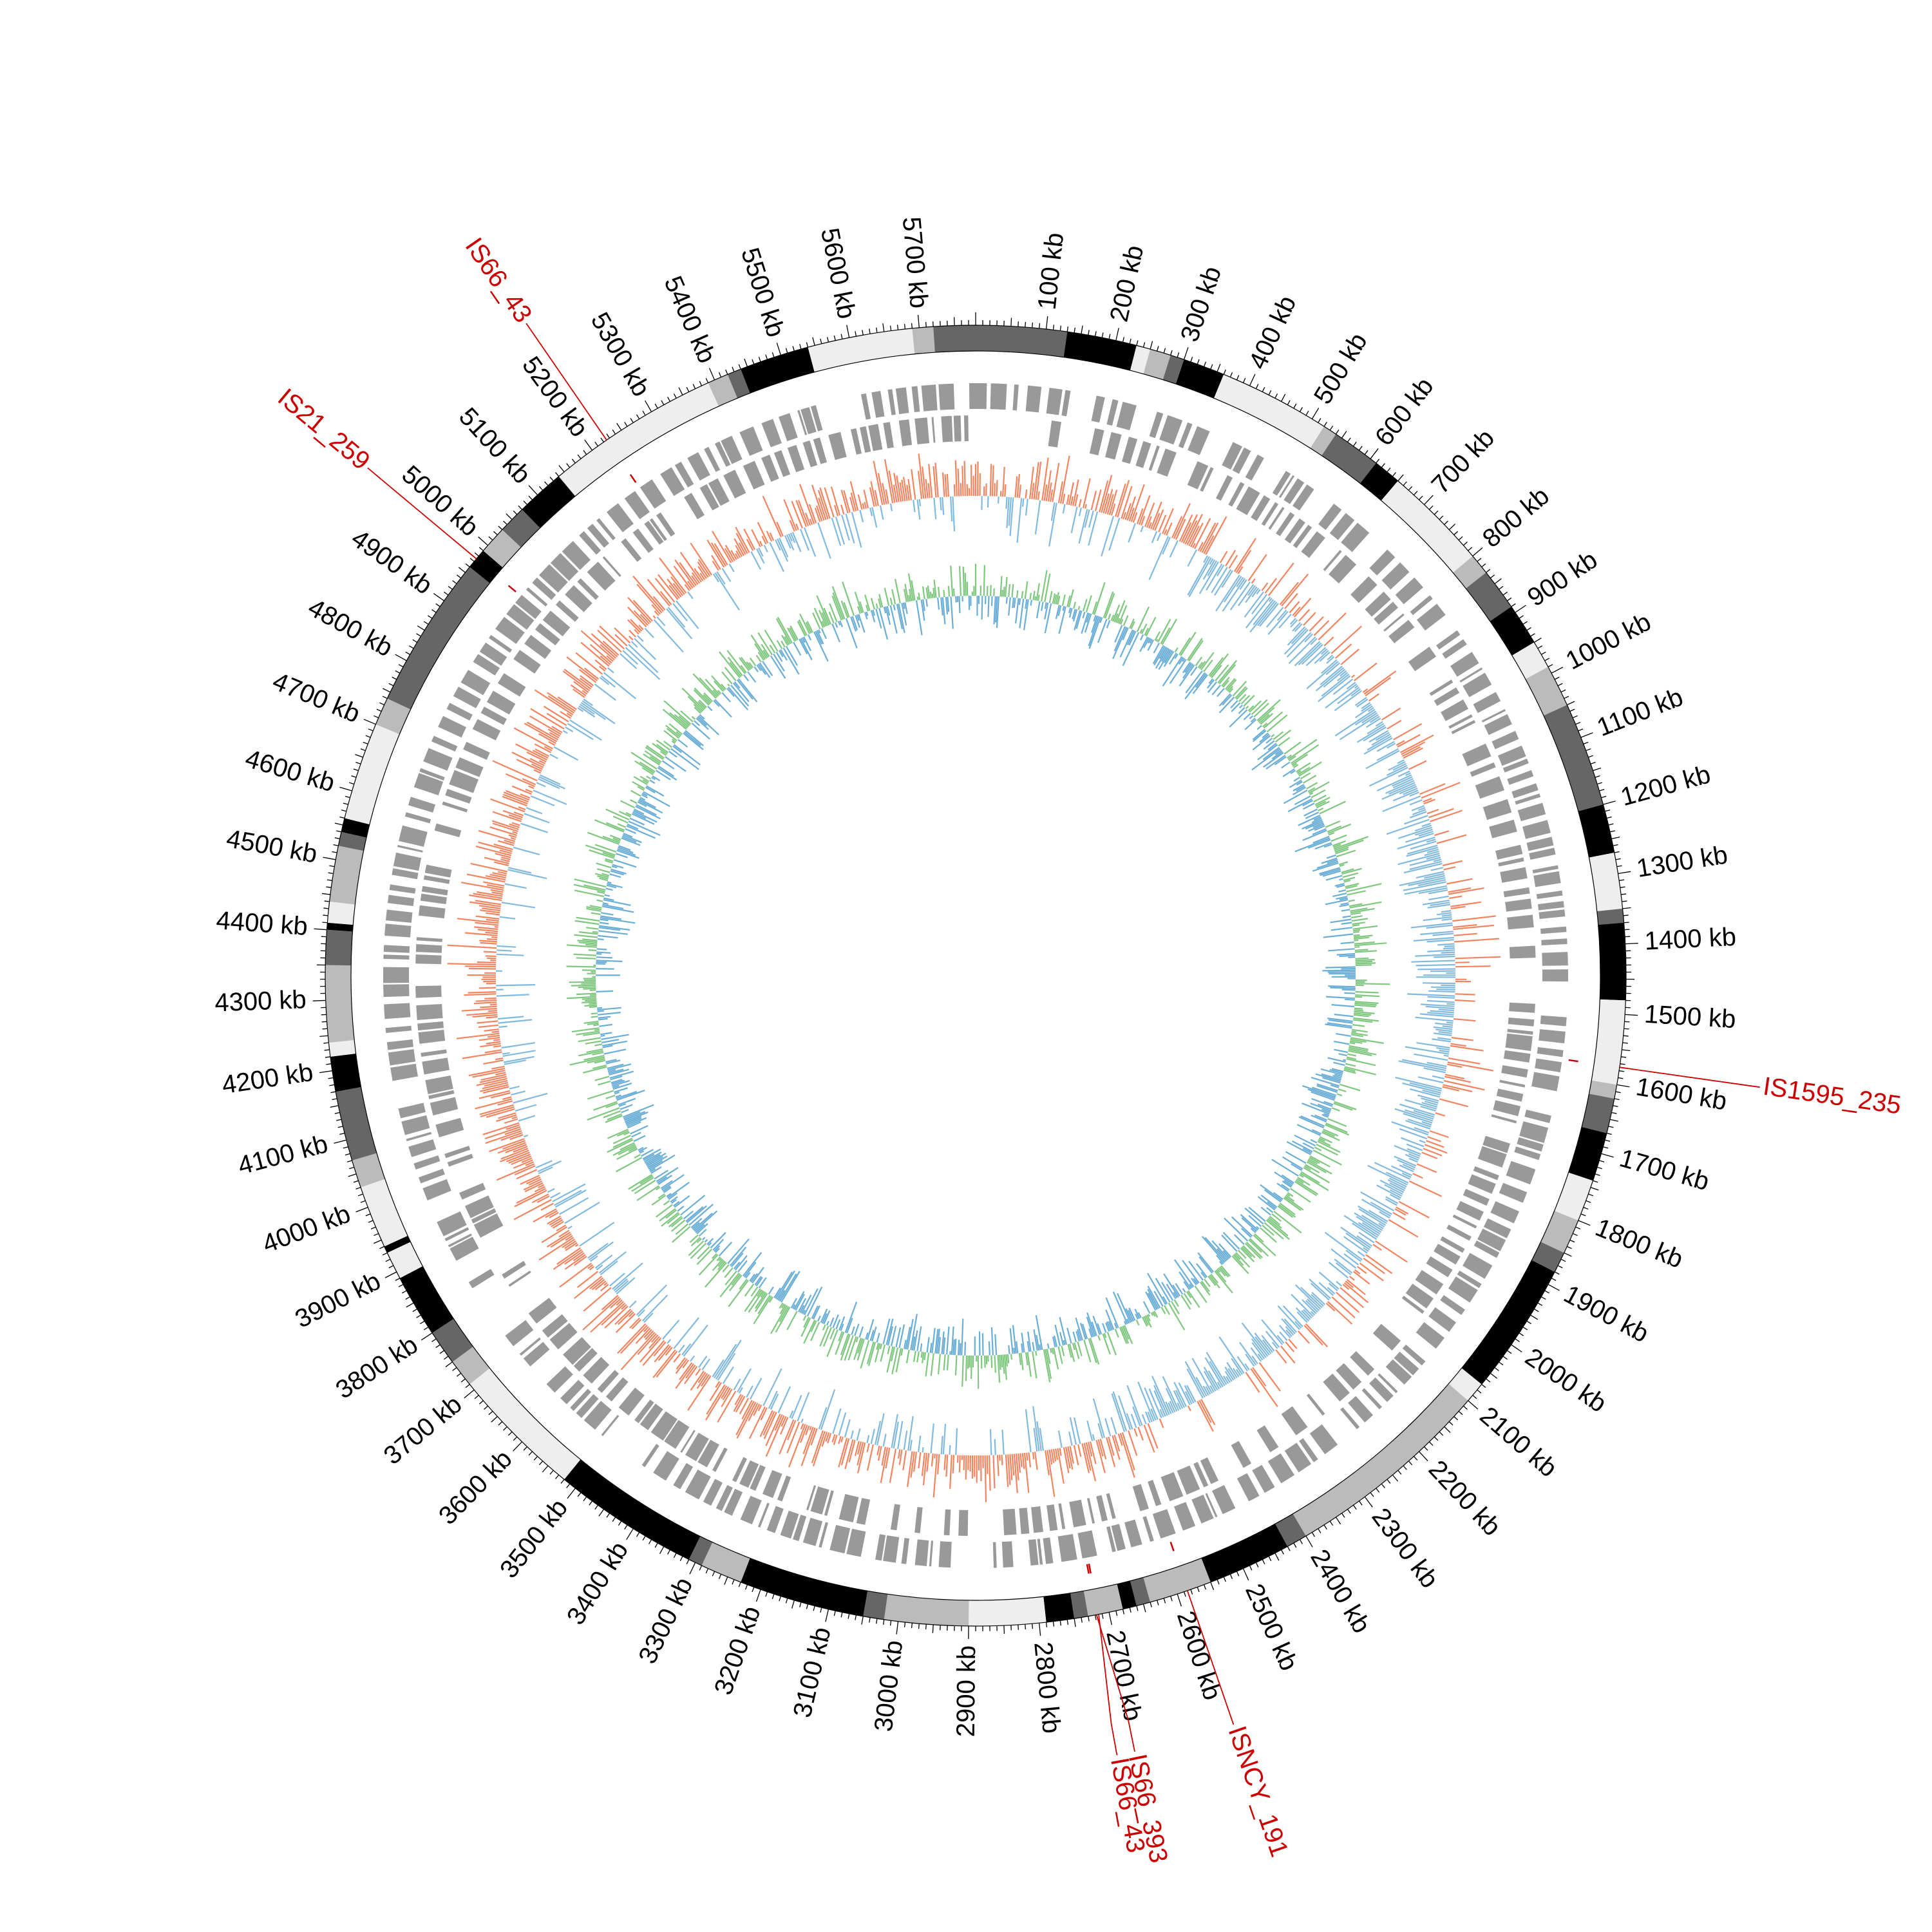 This screenshot has width=1932, height=1932. I want to click on scale-label: 1900 kb, so click(1606, 1314).